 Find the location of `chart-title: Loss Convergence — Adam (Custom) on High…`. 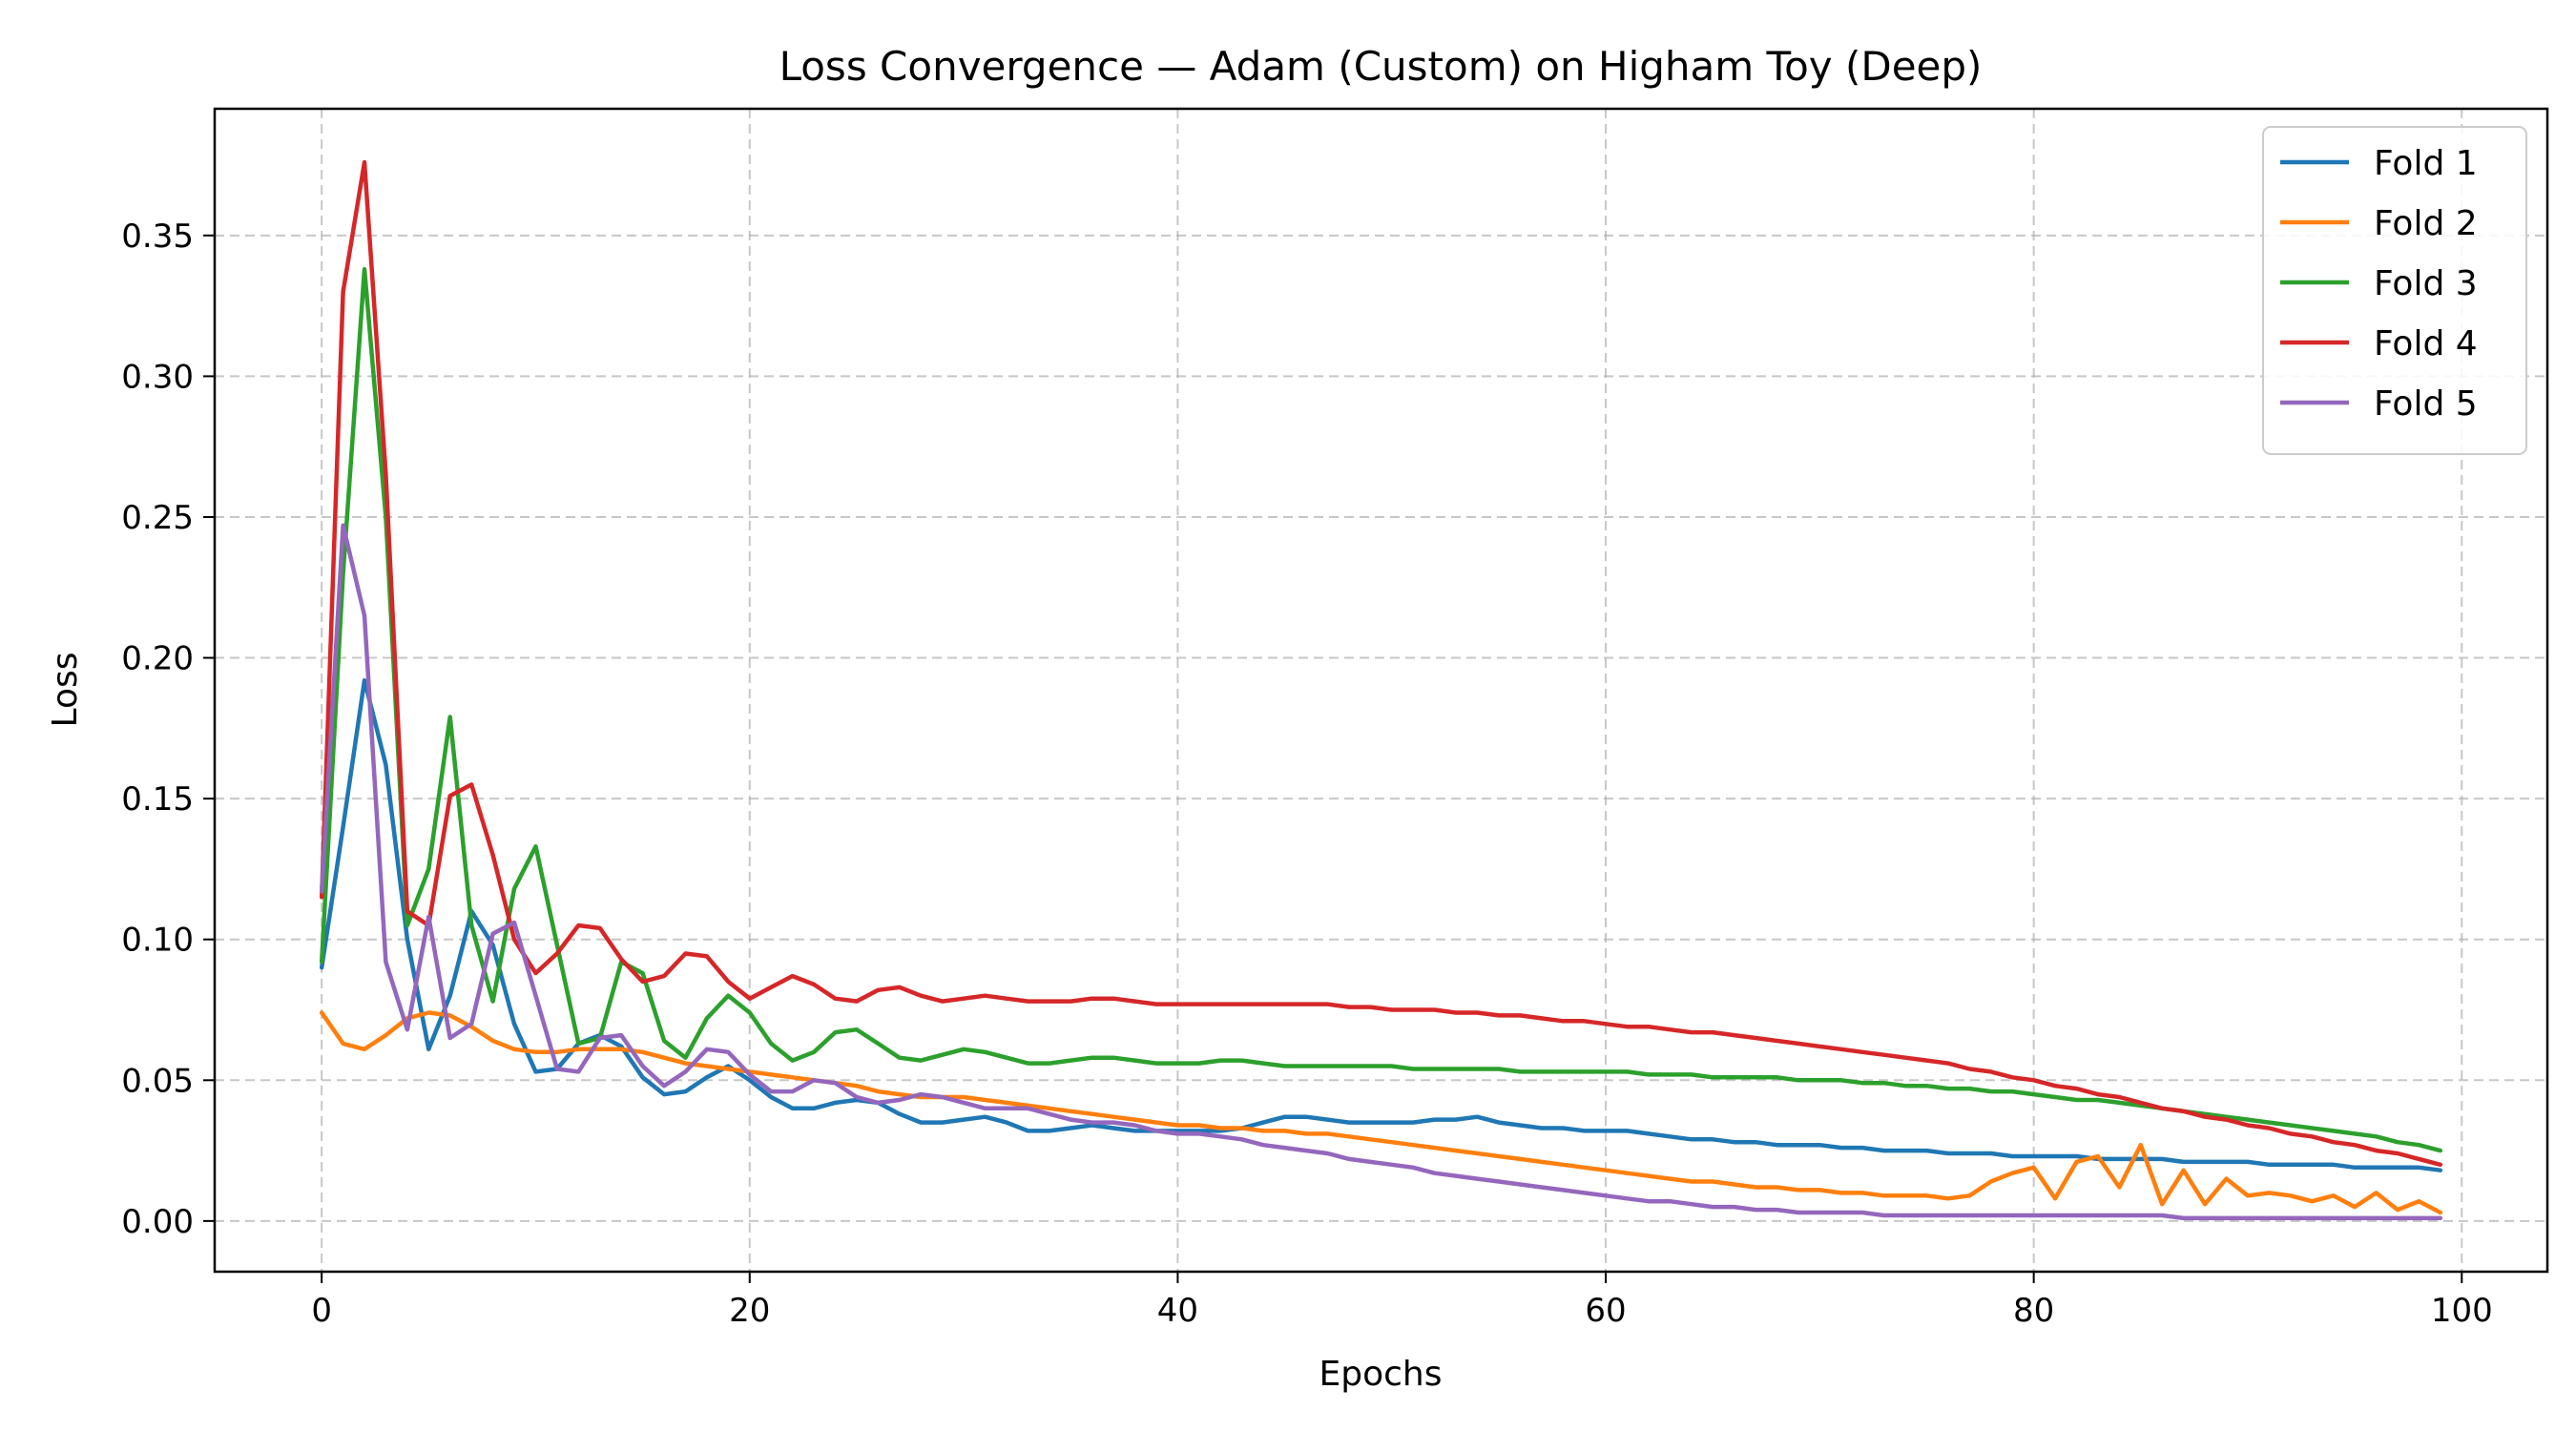

chart-title: Loss Convergence — Adam (Custom) on High… is located at coordinates (1381, 66).